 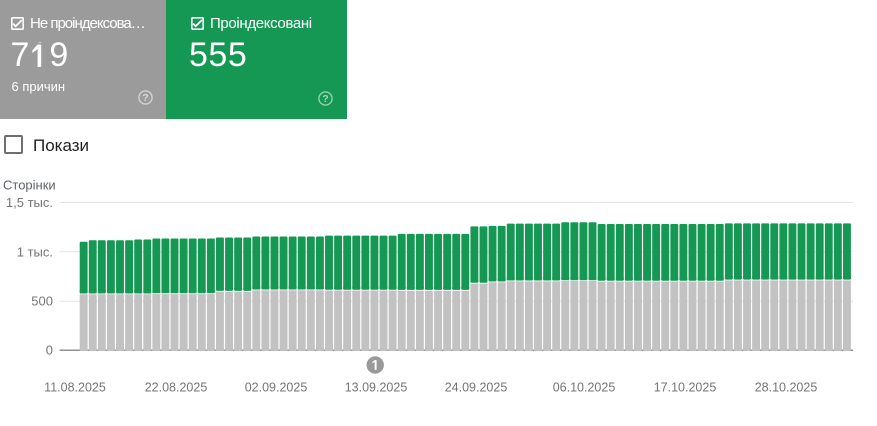 I want to click on svg-text: 1 тыс., so click(x=35, y=251).